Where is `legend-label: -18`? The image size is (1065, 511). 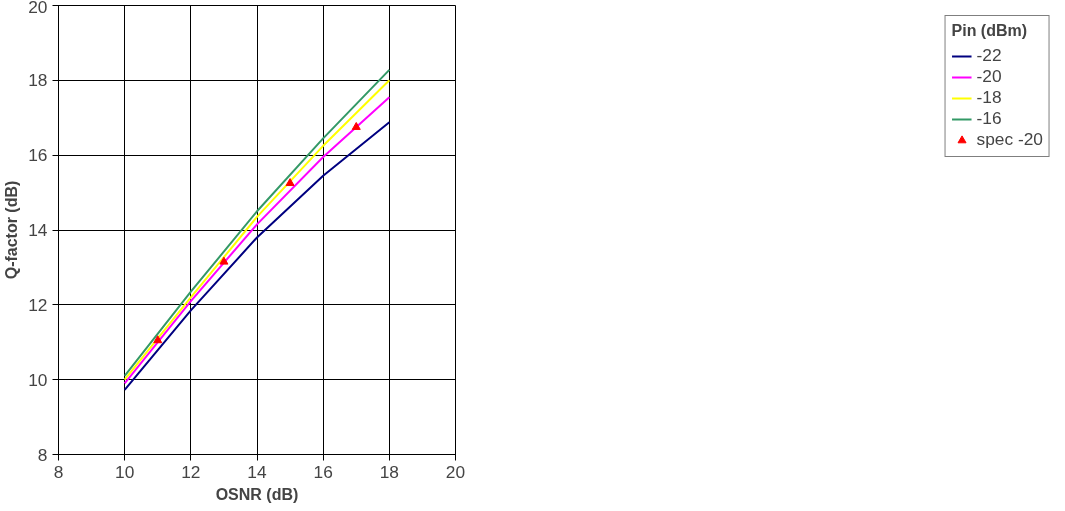 legend-label: -18 is located at coordinates (989, 97).